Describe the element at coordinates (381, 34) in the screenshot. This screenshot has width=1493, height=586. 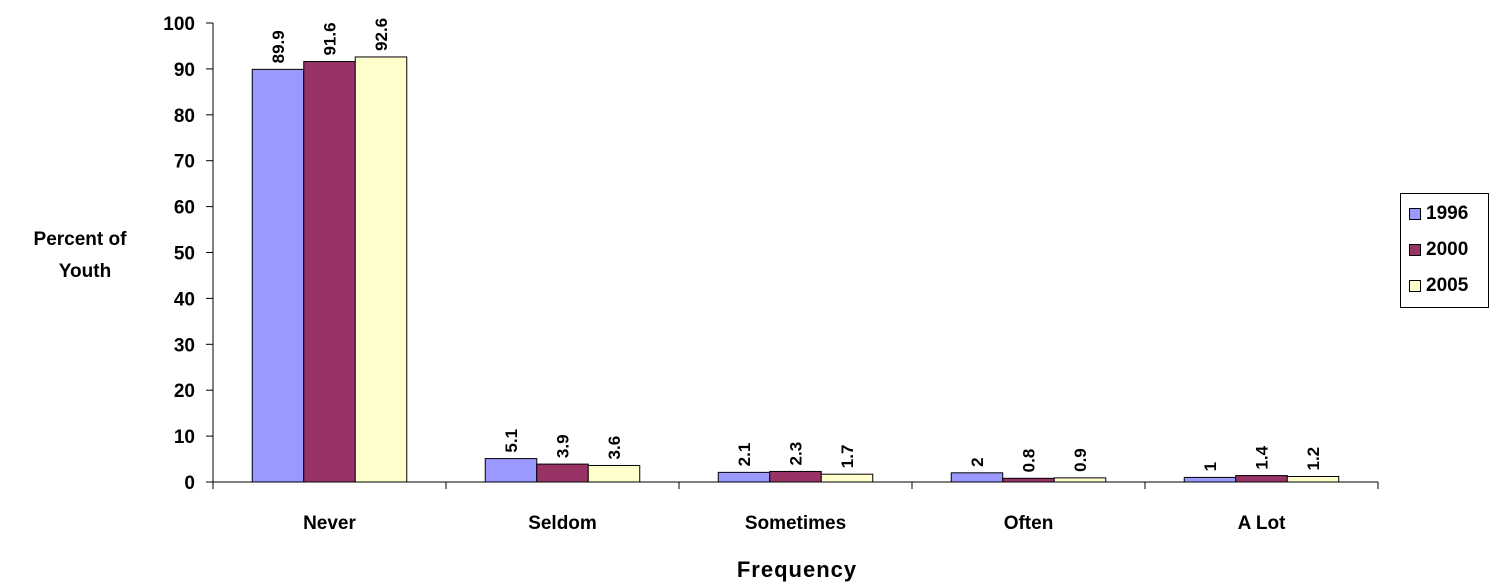
I see `value-label: 92.6` at that location.